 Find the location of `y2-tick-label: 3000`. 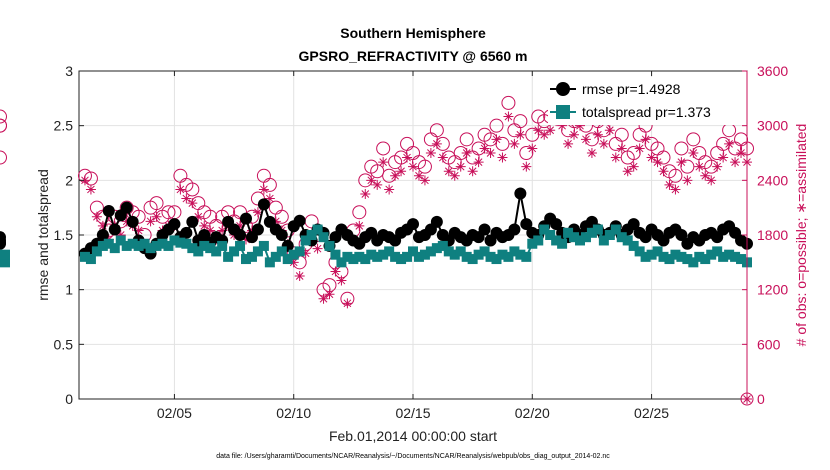

y2-tick-label: 3000 is located at coordinates (772, 126).